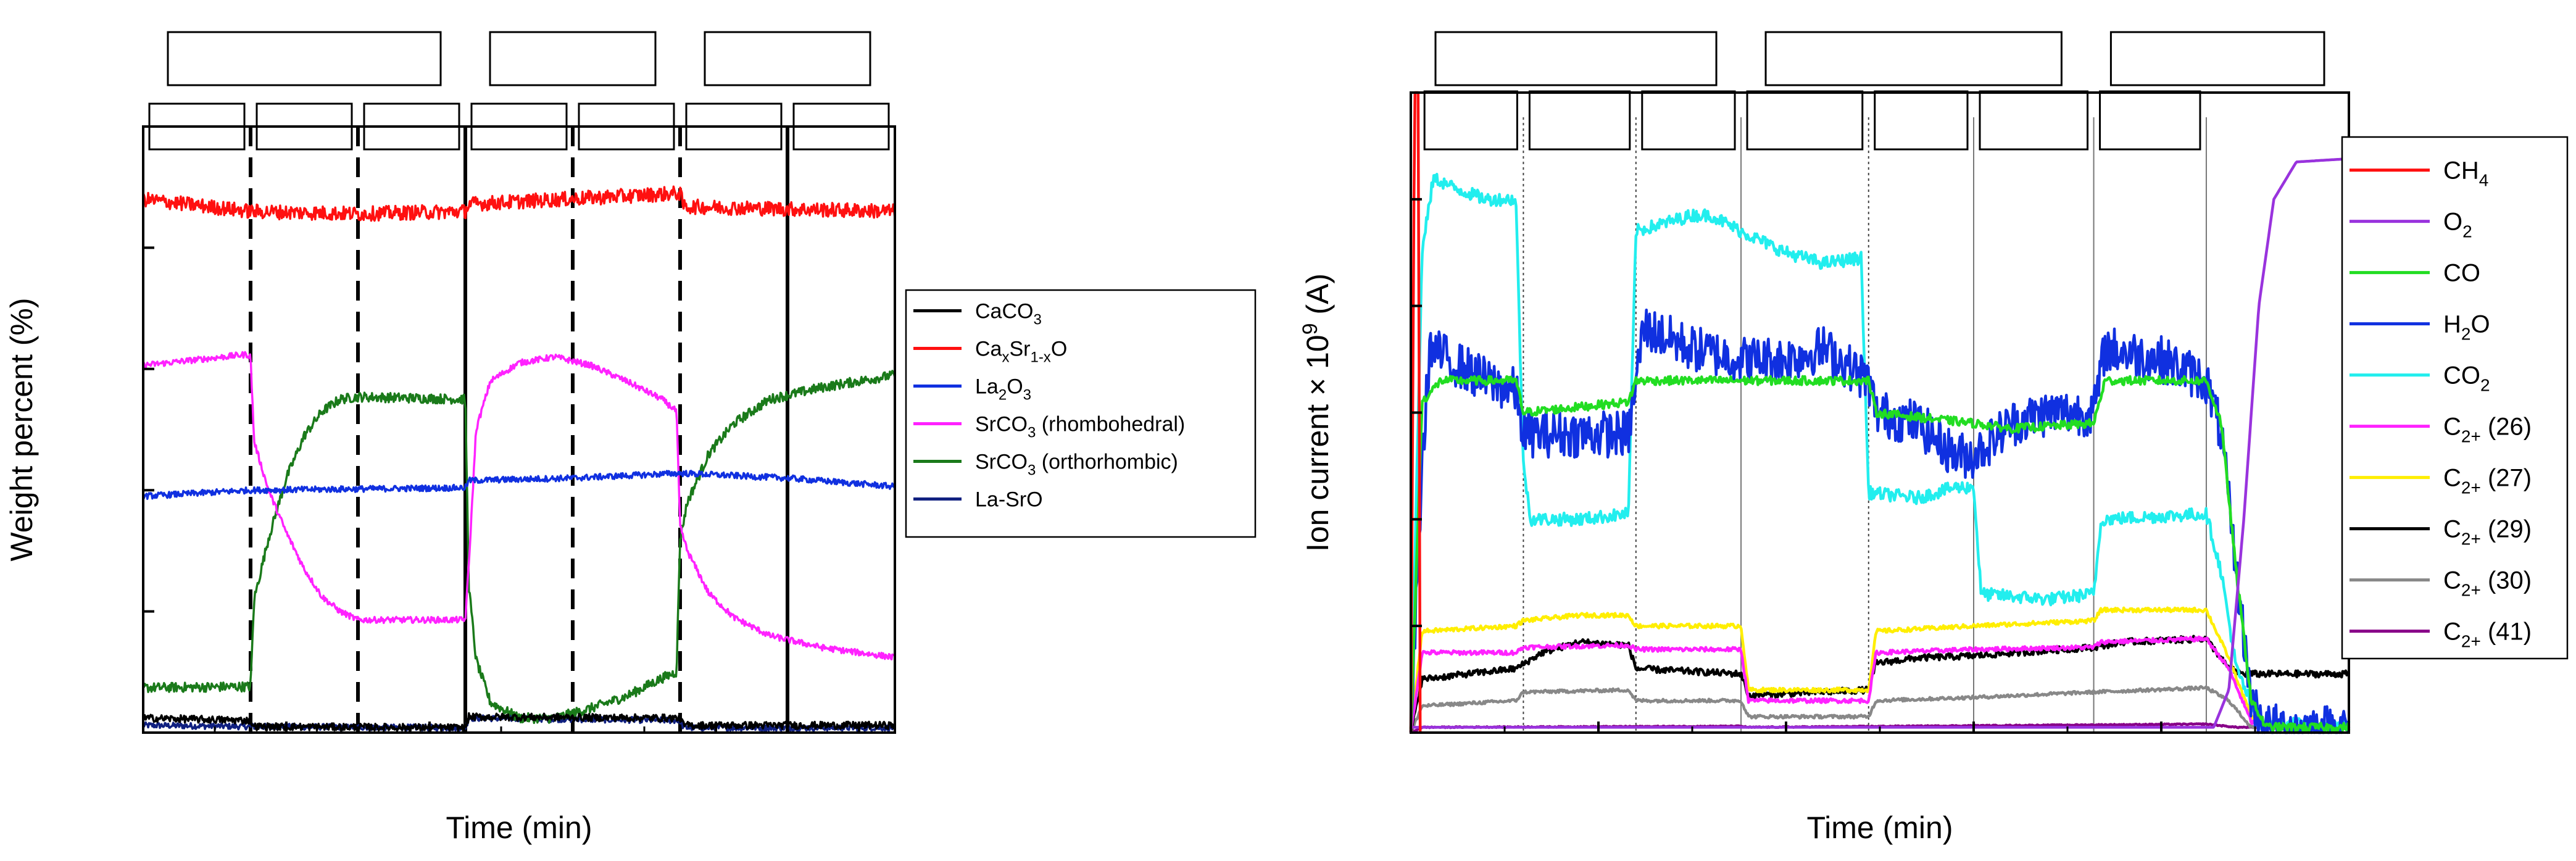 The width and height of the screenshot is (2576, 861). I want to click on legend-label-part: La, so click(987, 386).